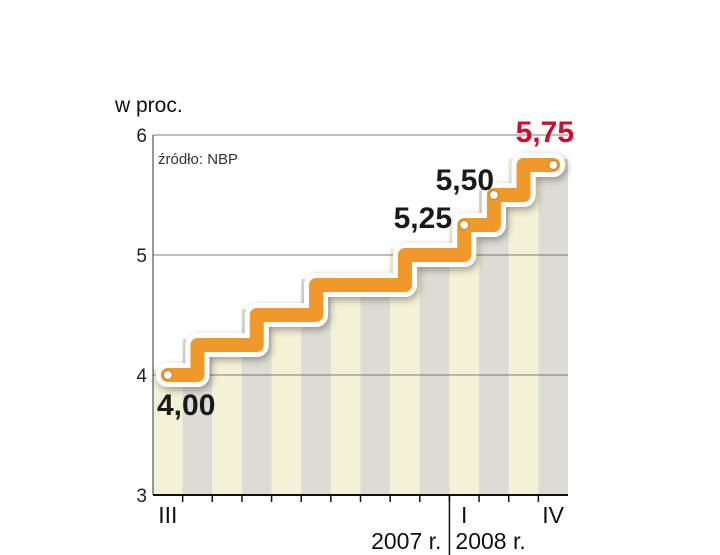 This screenshot has width=720, height=555. What do you see at coordinates (141, 376) in the screenshot?
I see `y-tick-label: 4` at bounding box center [141, 376].